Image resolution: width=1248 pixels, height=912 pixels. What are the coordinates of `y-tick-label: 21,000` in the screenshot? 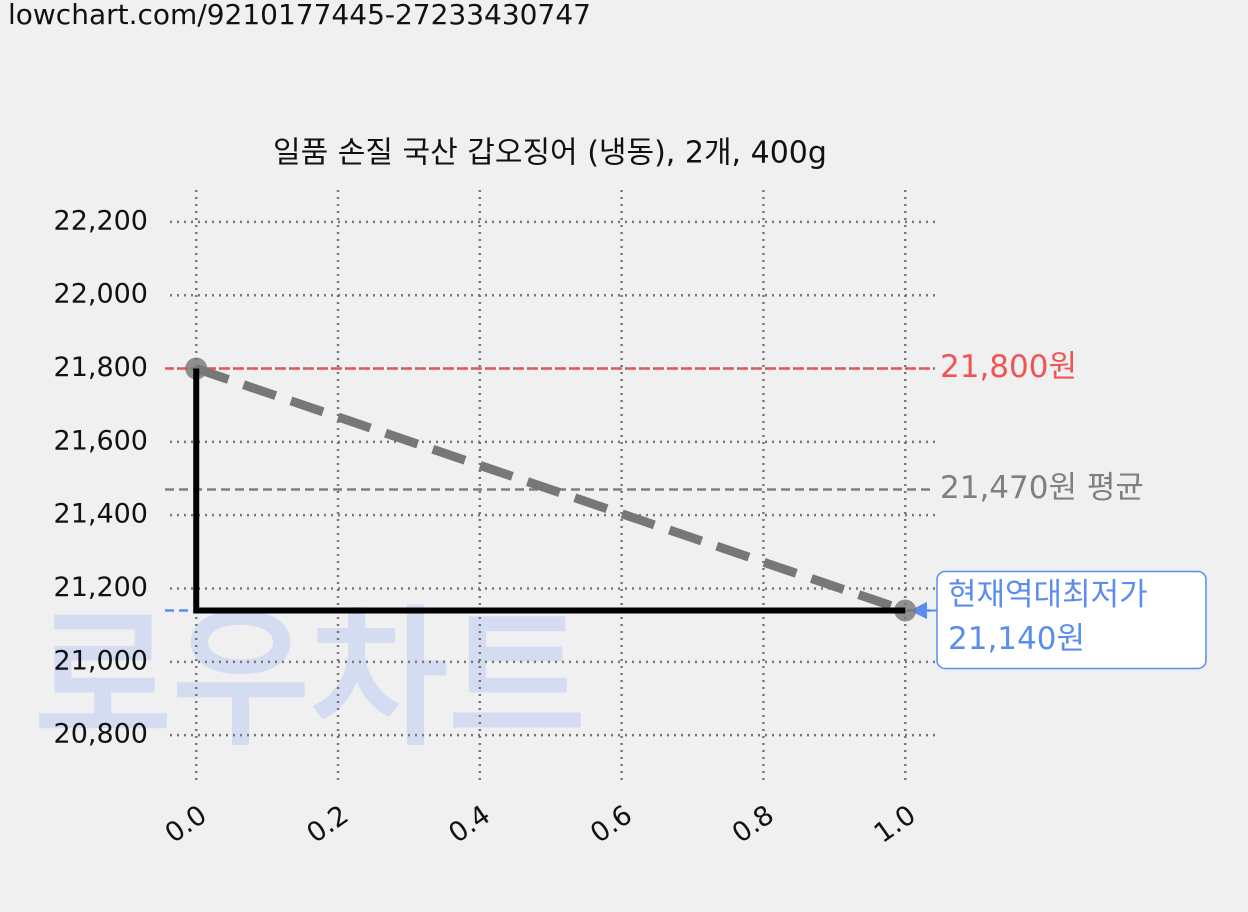 It's located at (101, 660).